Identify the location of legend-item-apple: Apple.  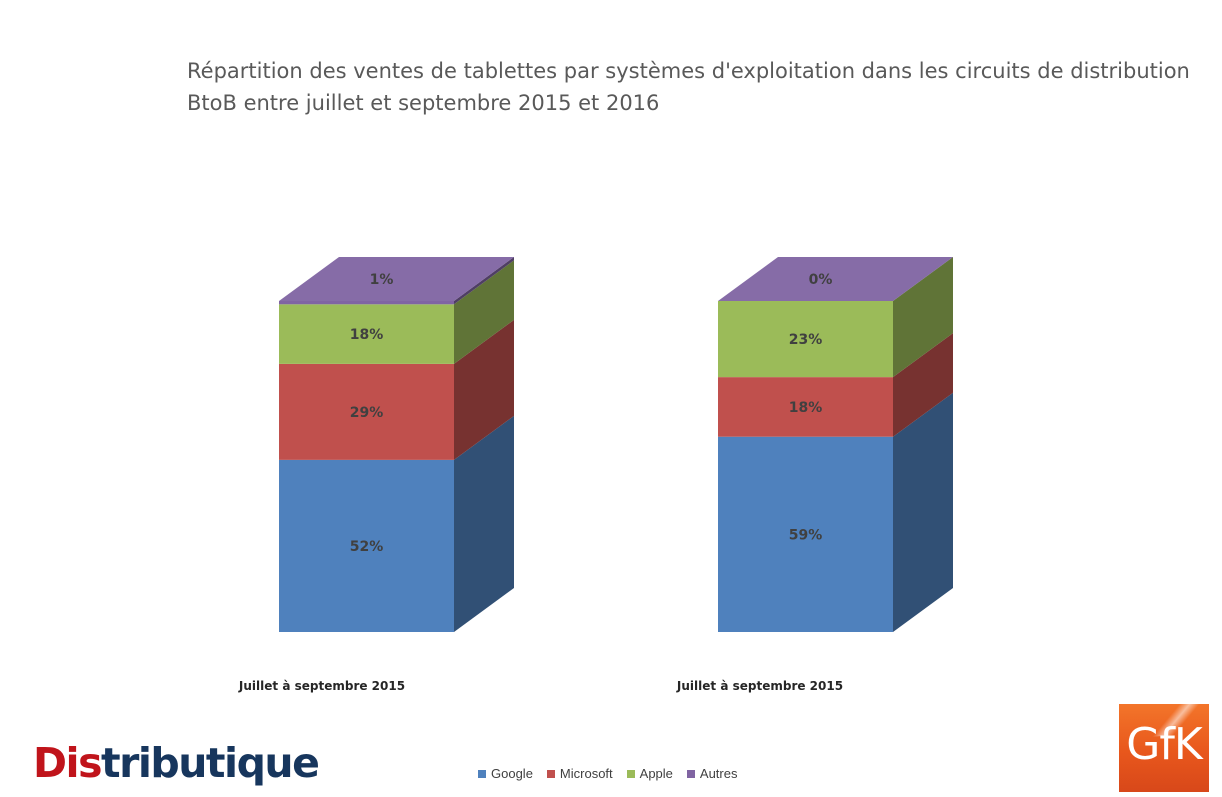
(649, 773).